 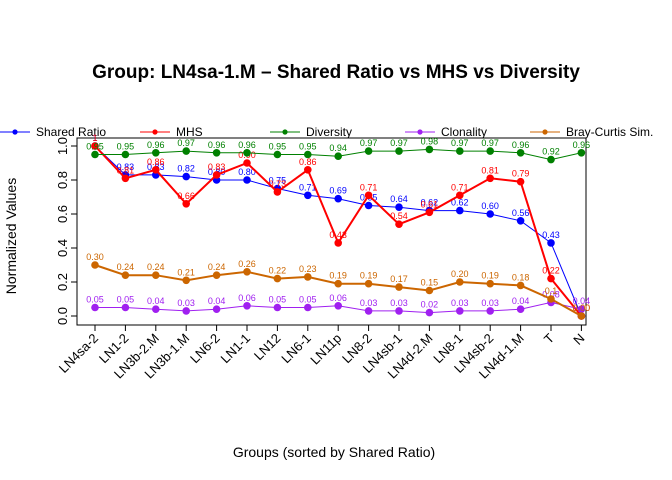 What do you see at coordinates (278, 271) in the screenshot?
I see `data-label: 0.22` at bounding box center [278, 271].